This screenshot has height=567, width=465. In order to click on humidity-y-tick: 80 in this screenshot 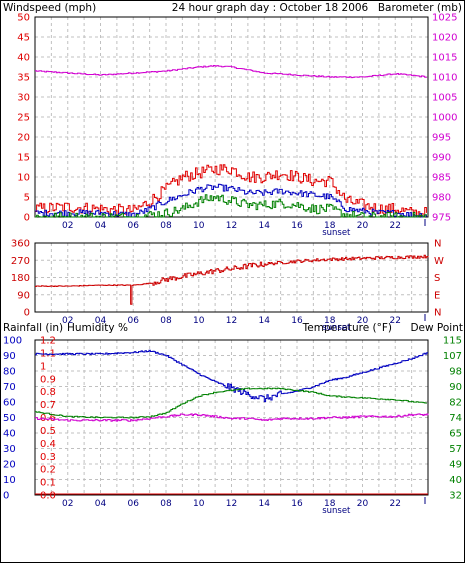, I will do `click(9, 372)`.